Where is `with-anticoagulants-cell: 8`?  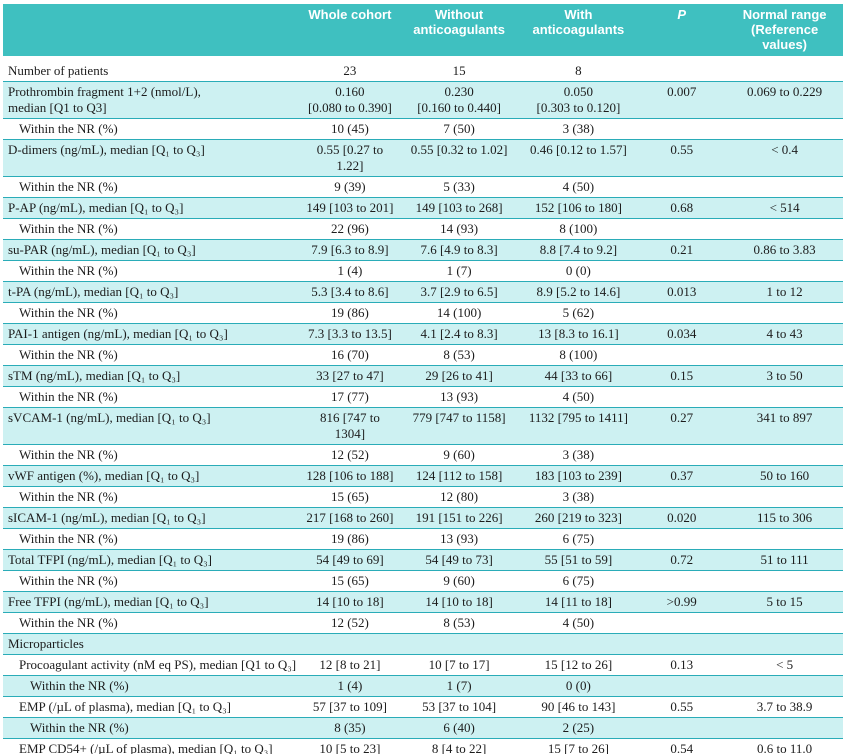
with-anticoagulants-cell: 8 is located at coordinates (578, 70).